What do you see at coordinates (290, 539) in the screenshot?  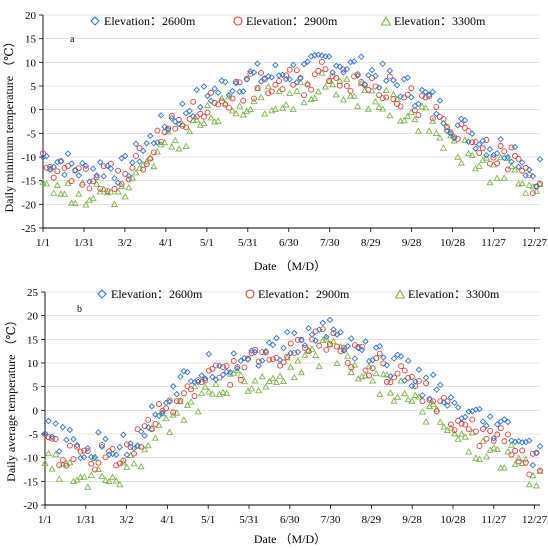 I see `panel-b-x-axis-label: Date （M/D）` at bounding box center [290, 539].